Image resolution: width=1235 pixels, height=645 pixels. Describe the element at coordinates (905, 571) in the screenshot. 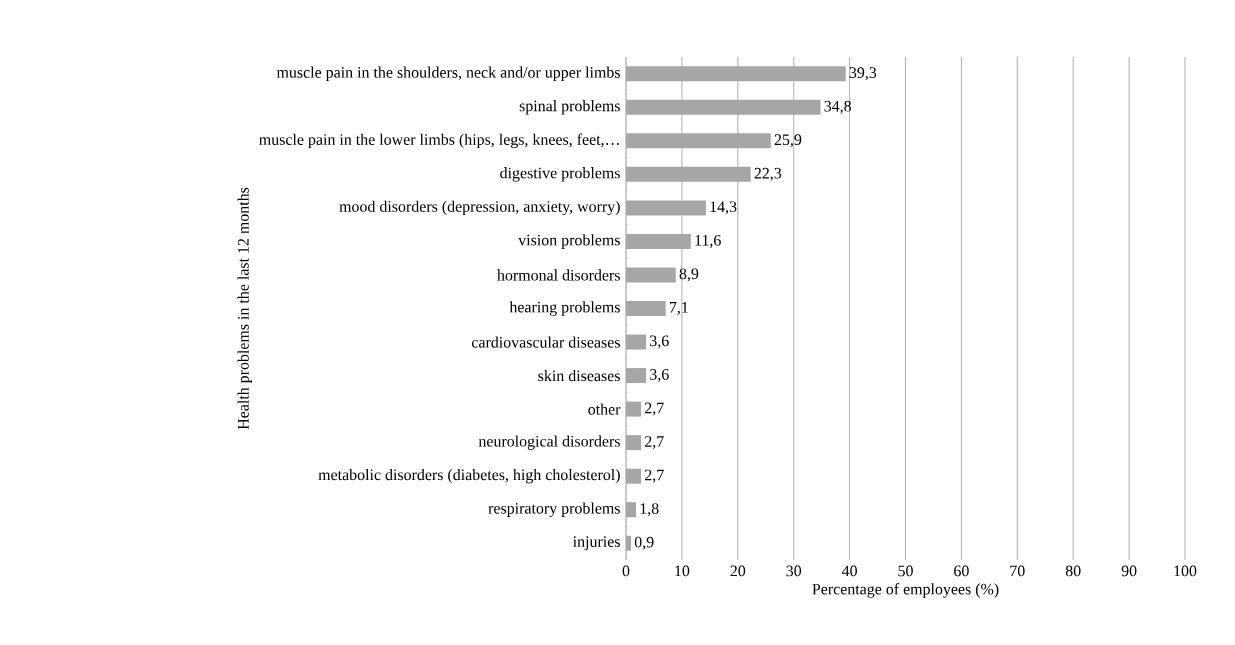

I see `x-tick-label: 50` at that location.